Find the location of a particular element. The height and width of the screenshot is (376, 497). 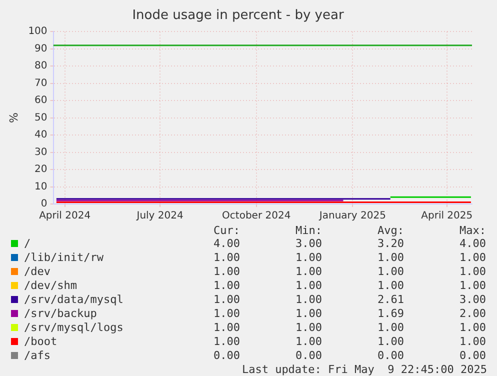

legend-label: /dev/shm is located at coordinates (50, 286).